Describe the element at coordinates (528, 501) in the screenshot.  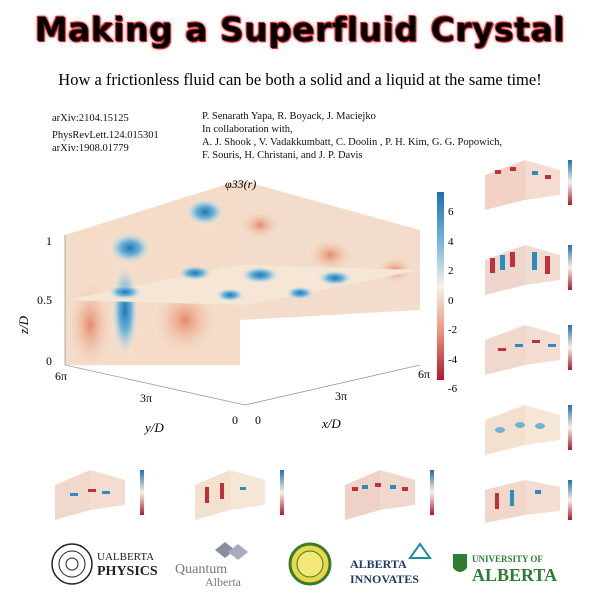
I see `thumb-r5` at that location.